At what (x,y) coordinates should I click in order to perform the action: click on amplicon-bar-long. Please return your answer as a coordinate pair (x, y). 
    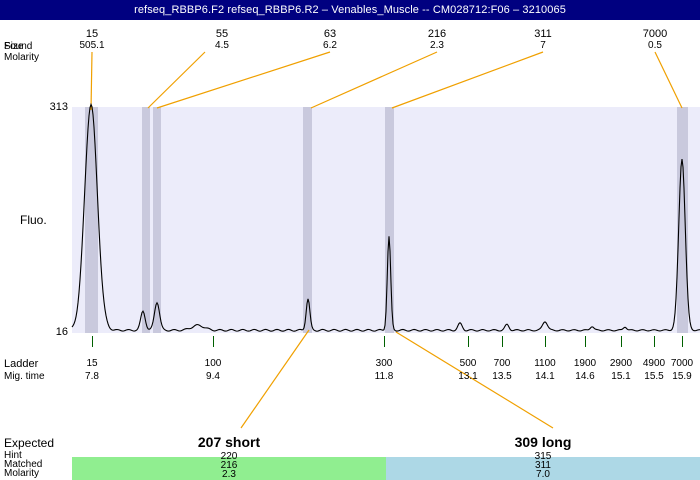
    Looking at the image, I should click on (543, 468).